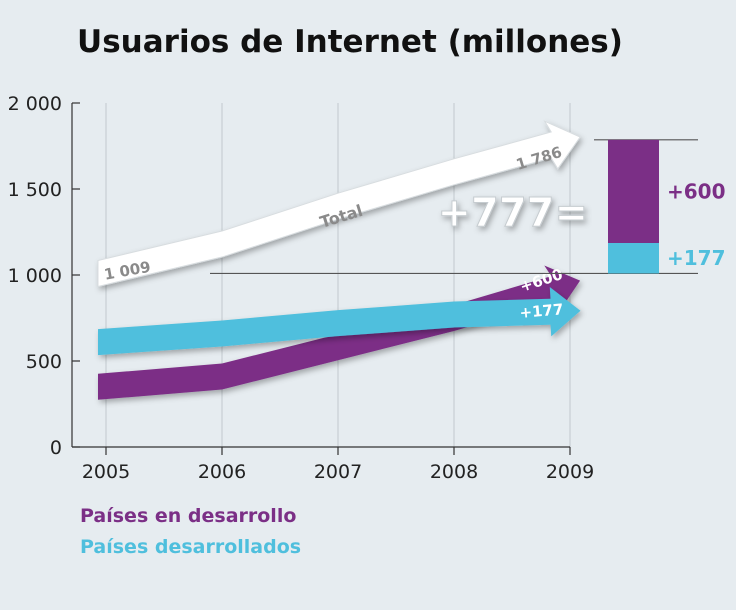 The image size is (736, 610). I want to click on y-tick-label: 1 500, so click(35, 190).